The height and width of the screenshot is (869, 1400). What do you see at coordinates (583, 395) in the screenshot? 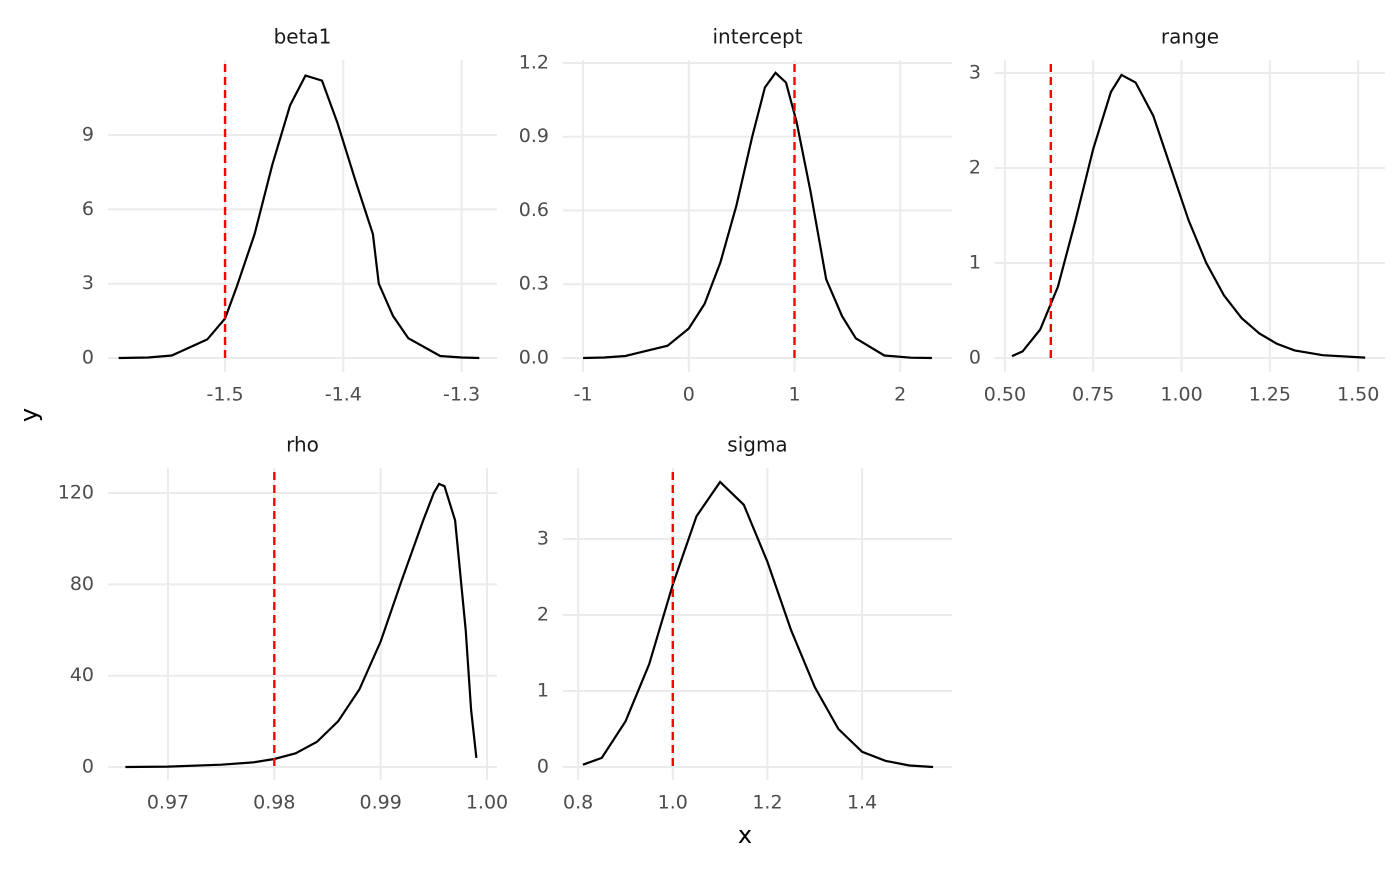
I see `x-tick-label: -1` at bounding box center [583, 395].